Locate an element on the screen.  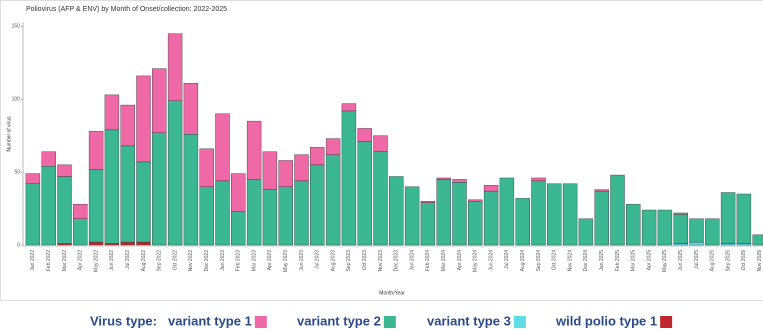
x-tick-label: Jun 2024 is located at coordinates (491, 260).